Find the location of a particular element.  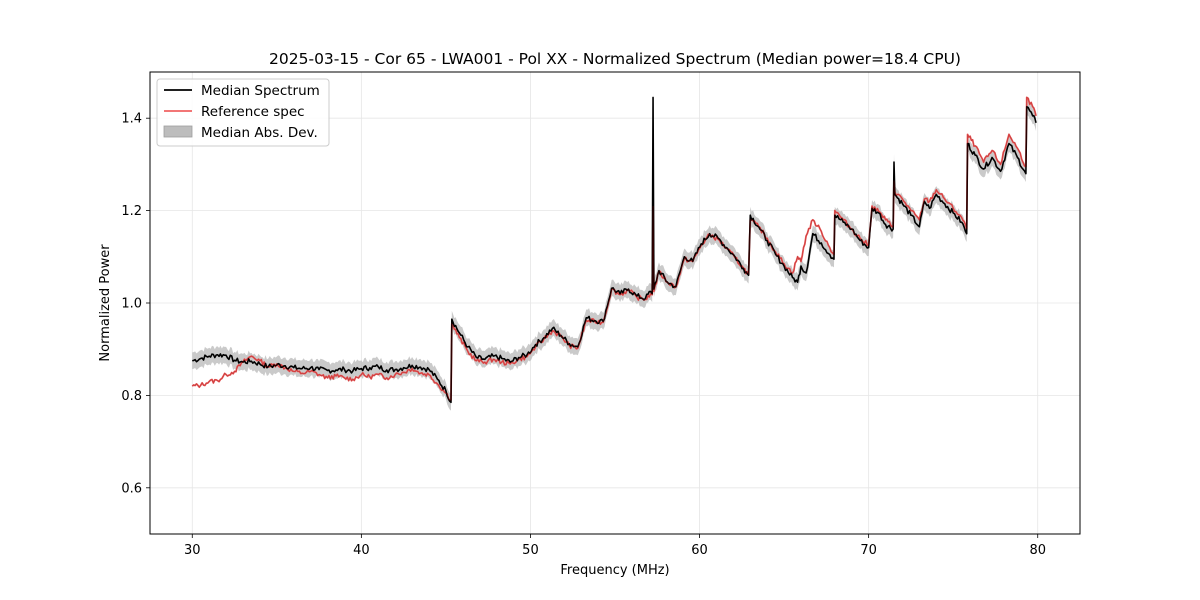

y-tick-label: 1.4 is located at coordinates (131, 119).